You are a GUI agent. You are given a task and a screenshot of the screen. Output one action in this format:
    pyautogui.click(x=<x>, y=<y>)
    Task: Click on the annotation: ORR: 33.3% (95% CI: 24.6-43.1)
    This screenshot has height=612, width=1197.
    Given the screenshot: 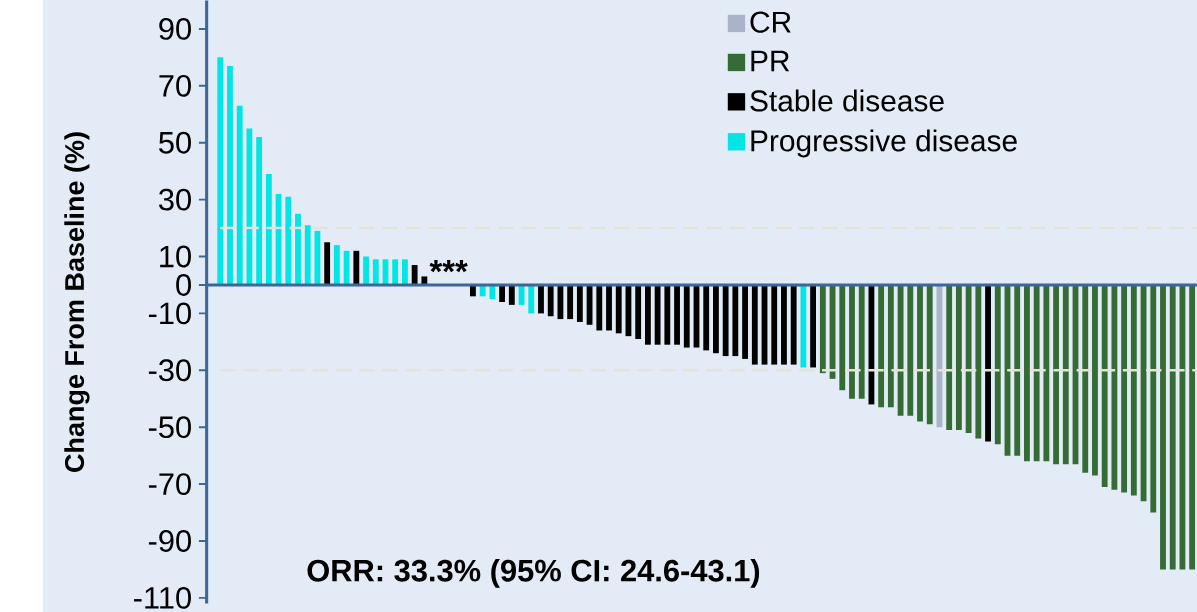 What is the action you would take?
    pyautogui.click(x=533, y=573)
    